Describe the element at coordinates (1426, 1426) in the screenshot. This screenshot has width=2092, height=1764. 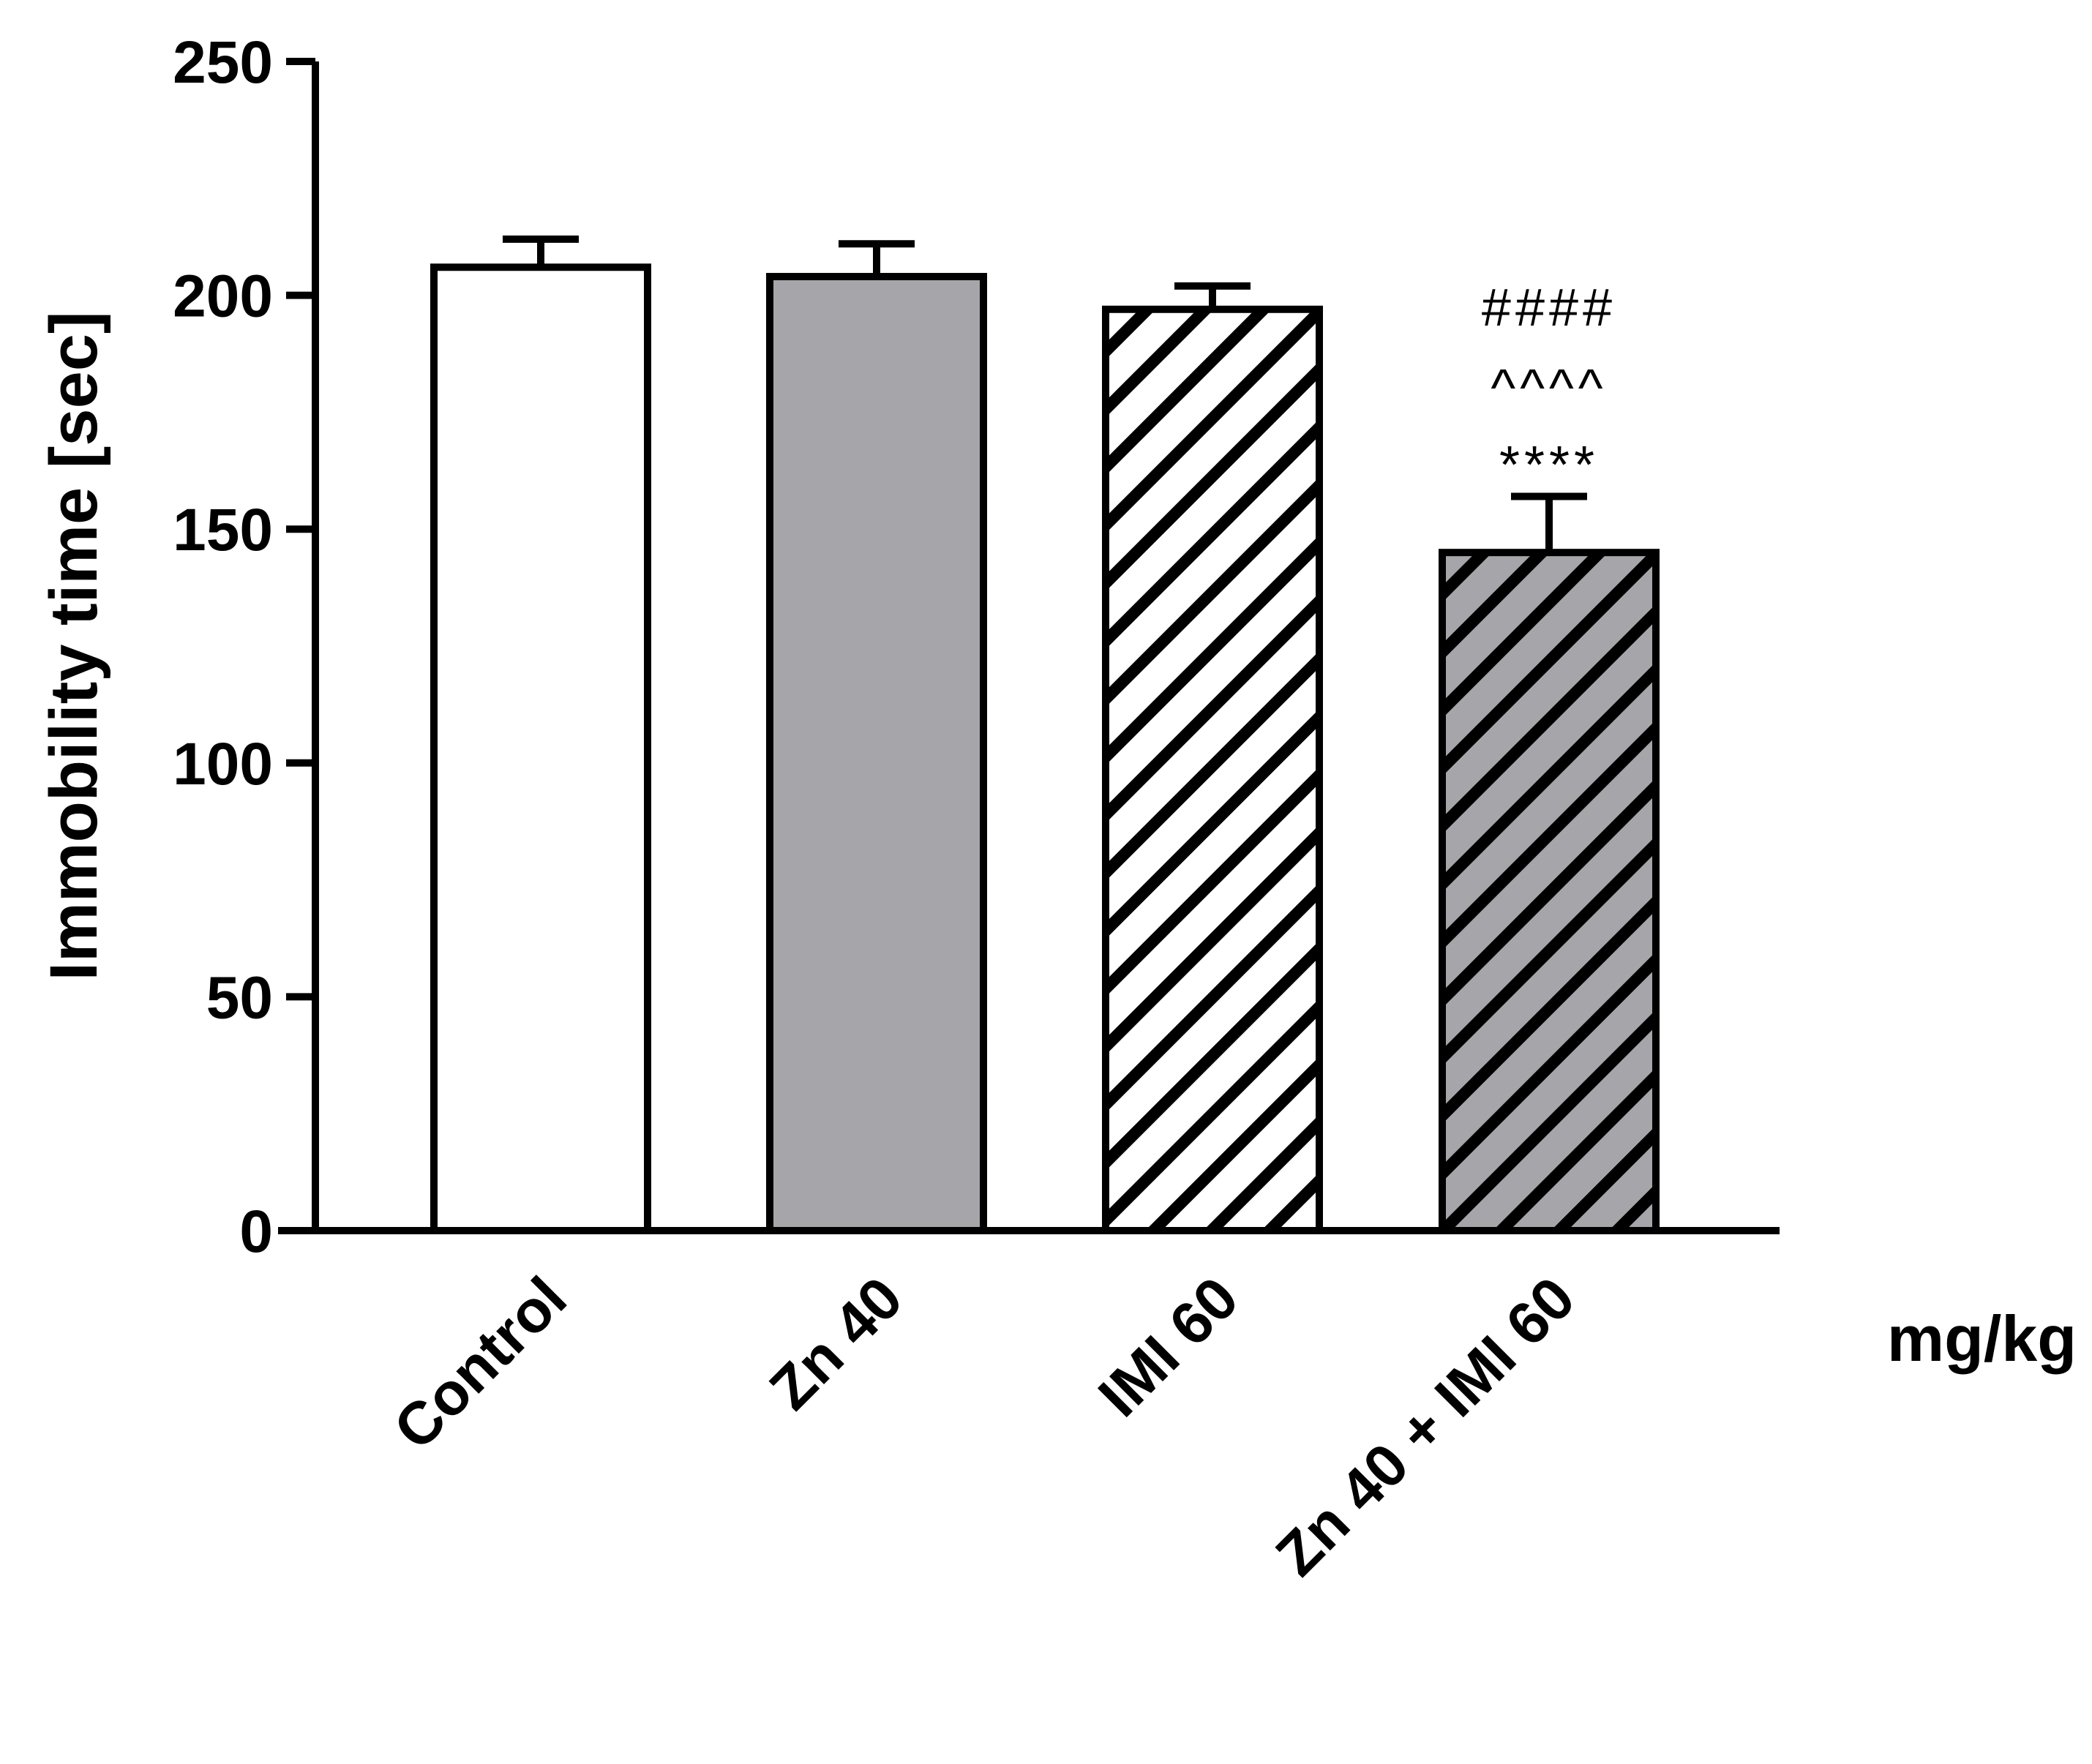
I see `category-label: Zn 40 + IMI 60` at that location.